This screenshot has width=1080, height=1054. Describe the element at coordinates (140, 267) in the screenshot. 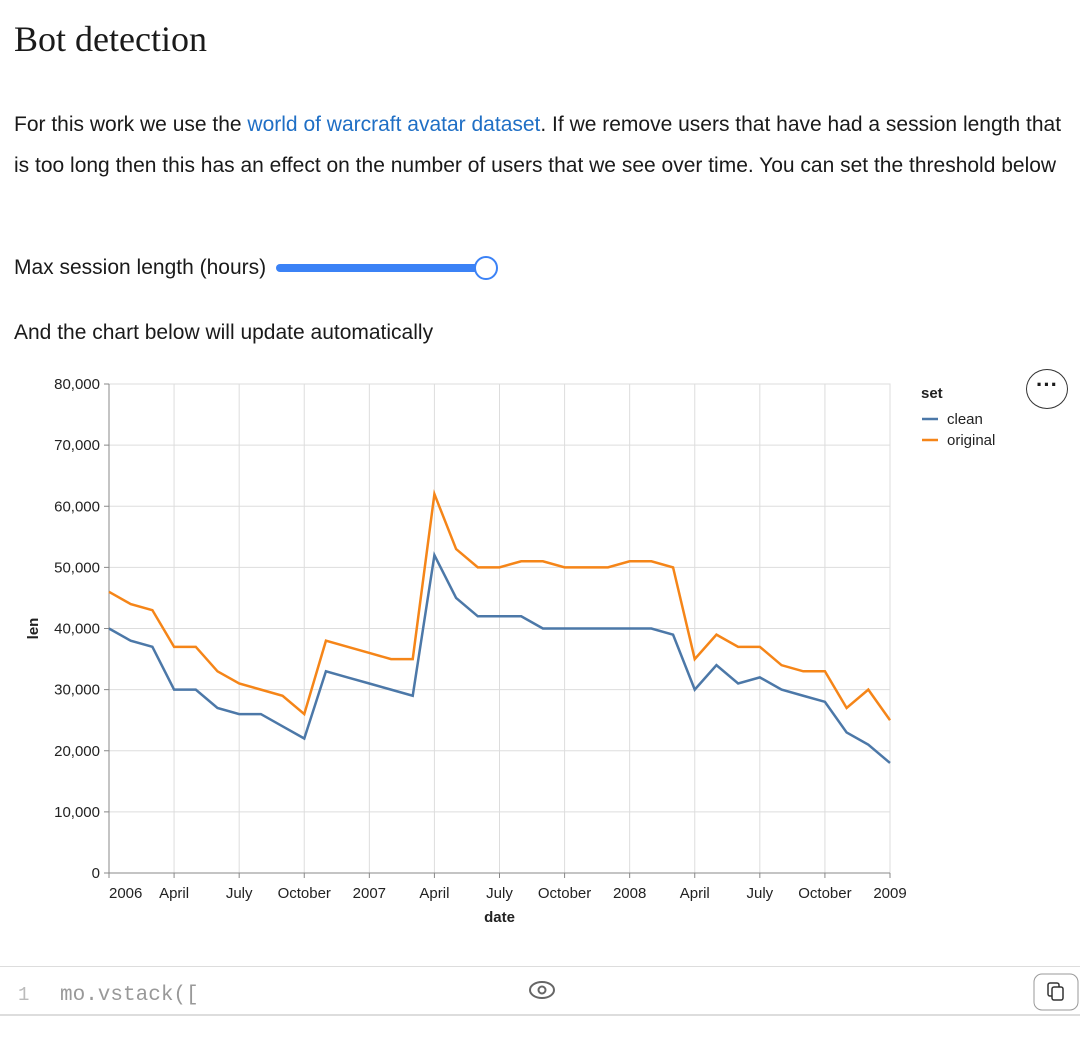

I see `slider-label: Max session length (hours)` at that location.